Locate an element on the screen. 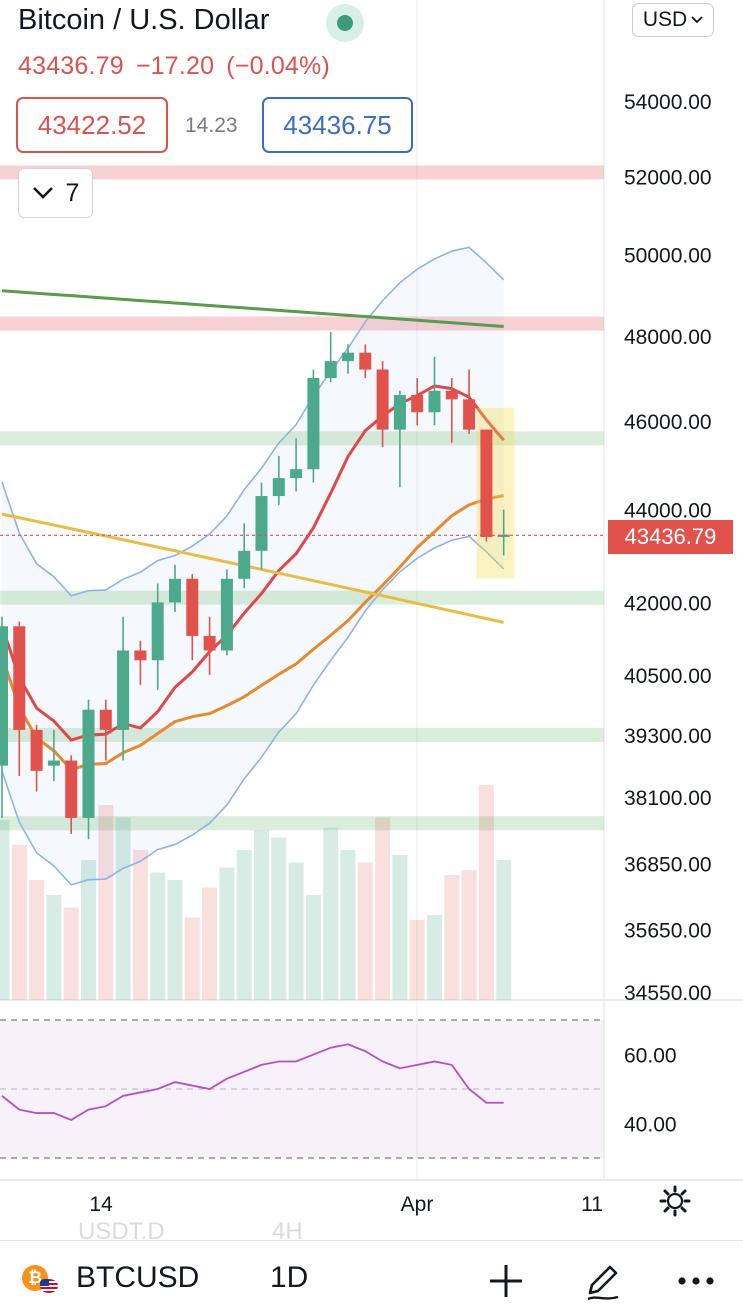 Image resolution: width=743 pixels, height=1316 pixels. price-axis-label: 34550.00 is located at coordinates (668, 993).